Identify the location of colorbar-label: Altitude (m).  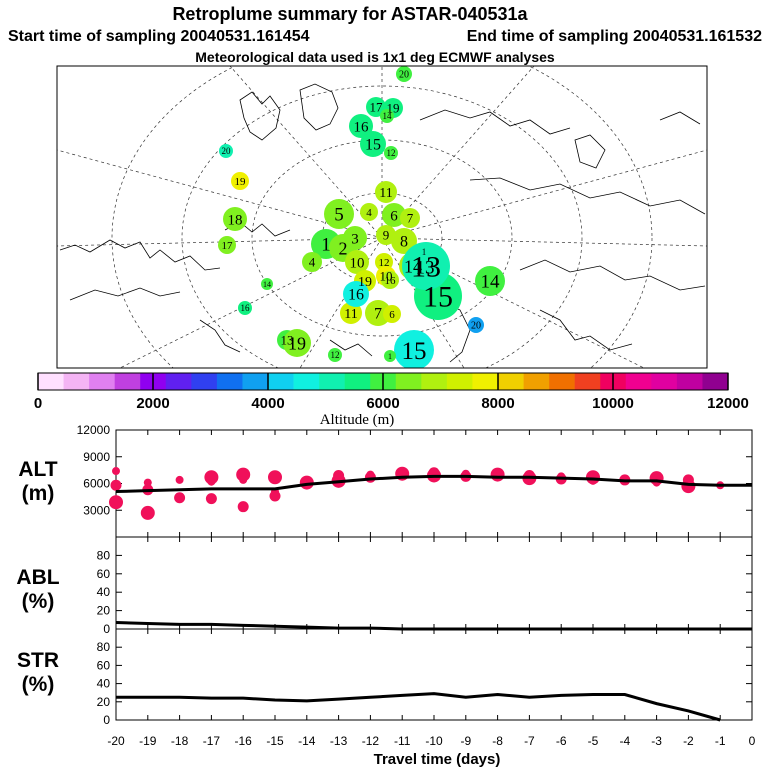
(357, 420).